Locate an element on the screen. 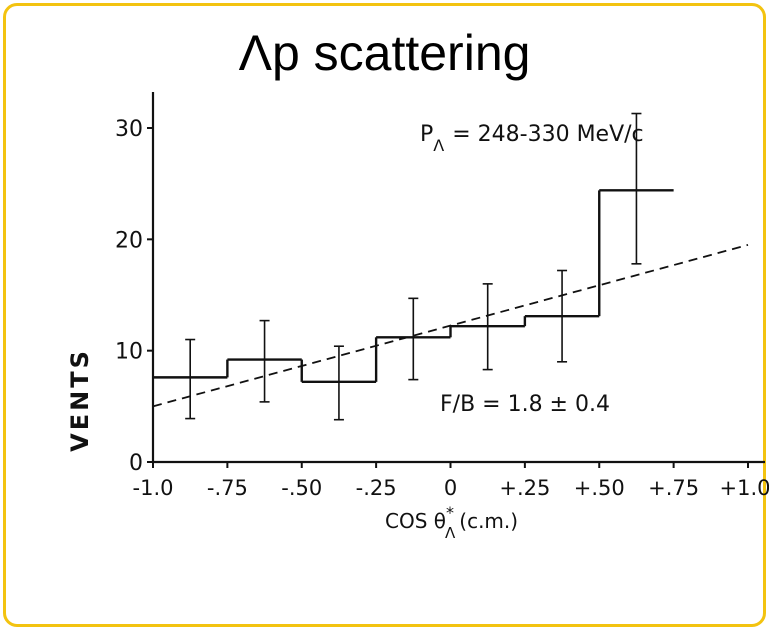 Image resolution: width=769 pixels, height=630 pixels. momentum-annotation: PΛ = 248-330 MeV/c is located at coordinates (532, 138).